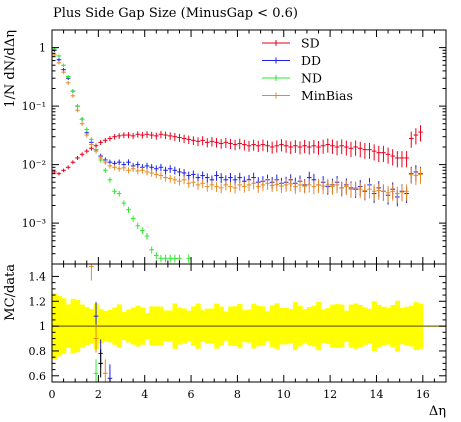  What do you see at coordinates (38, 376) in the screenshot?
I see `ratio-y-tick-label: 0.6` at bounding box center [38, 376].